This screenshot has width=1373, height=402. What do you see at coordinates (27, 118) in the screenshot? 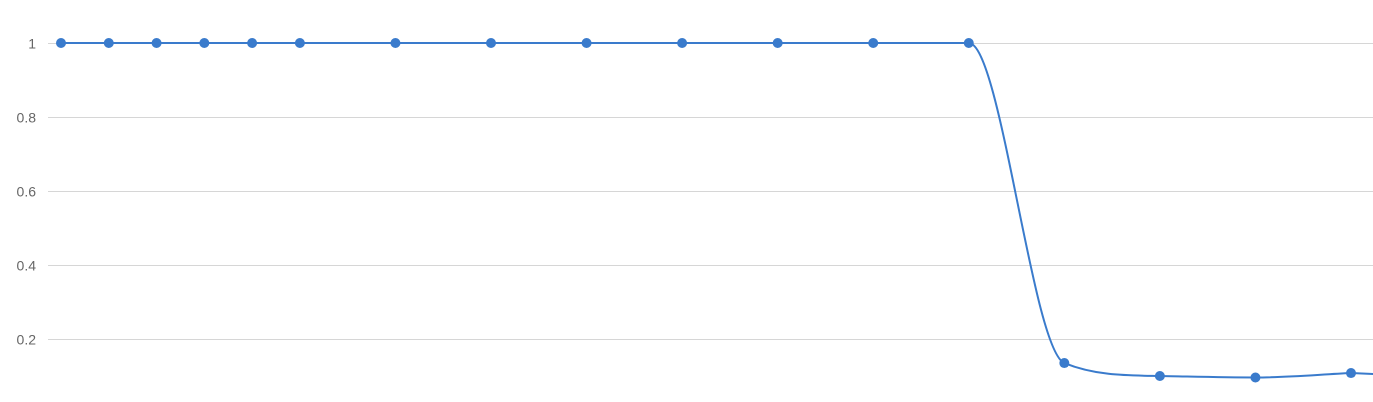
I see `y-tick-label-0.8: 0.8` at bounding box center [27, 118].